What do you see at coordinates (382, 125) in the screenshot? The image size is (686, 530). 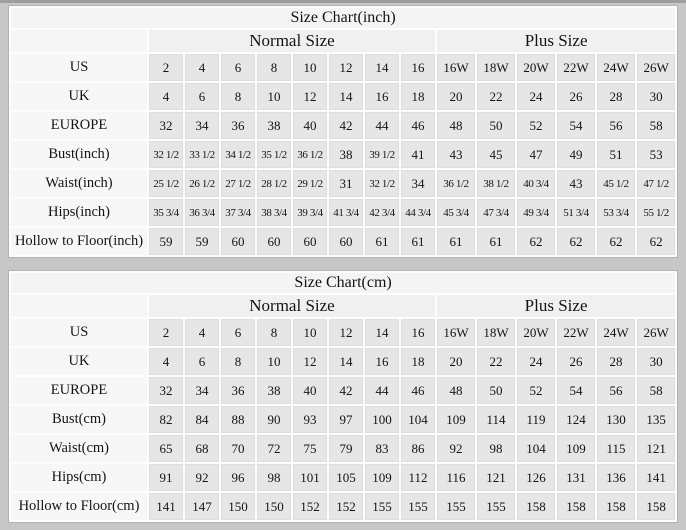 I see `size-value-cell: 44` at bounding box center [382, 125].